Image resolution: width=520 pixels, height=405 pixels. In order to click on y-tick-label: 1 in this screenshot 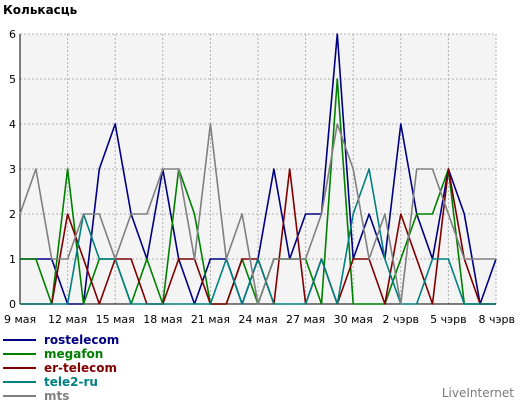, I will do `click(12, 259)`.